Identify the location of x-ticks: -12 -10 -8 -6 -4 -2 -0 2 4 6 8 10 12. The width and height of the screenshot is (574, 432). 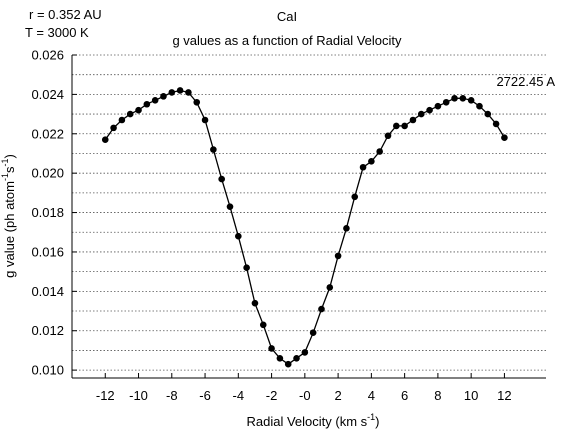
(304, 388).